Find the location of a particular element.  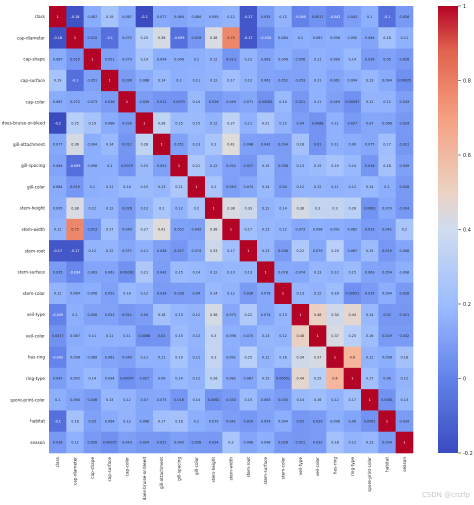

cell-value-7-18: 0.016 is located at coordinates (370, 166).